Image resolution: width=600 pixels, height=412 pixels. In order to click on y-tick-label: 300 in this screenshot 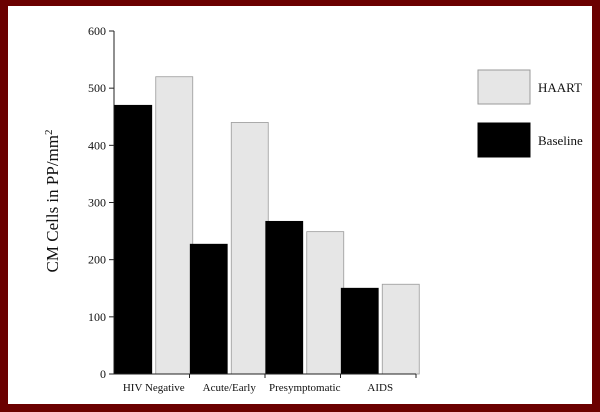, I will do `click(97, 203)`.